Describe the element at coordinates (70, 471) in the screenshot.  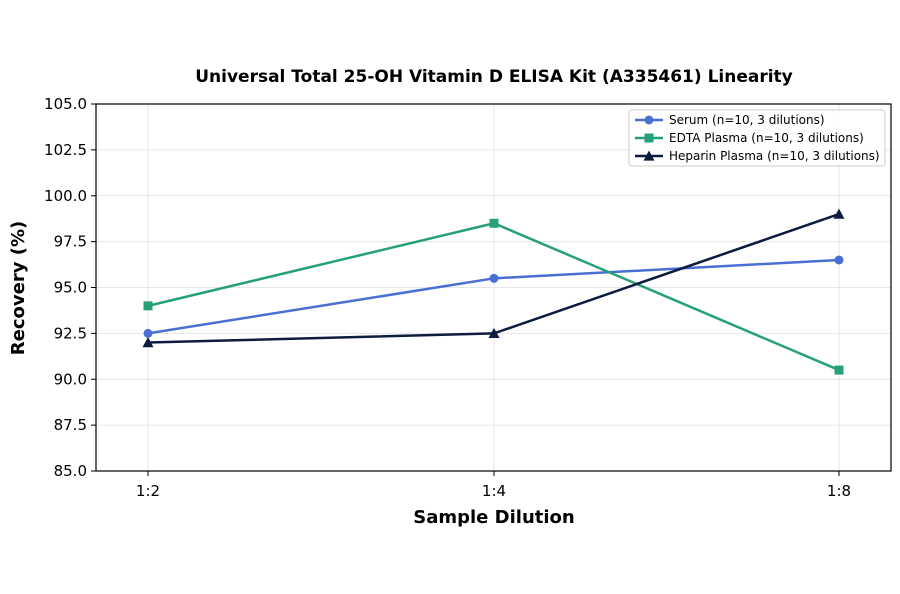
I see `y-tick-label: 85.0` at that location.